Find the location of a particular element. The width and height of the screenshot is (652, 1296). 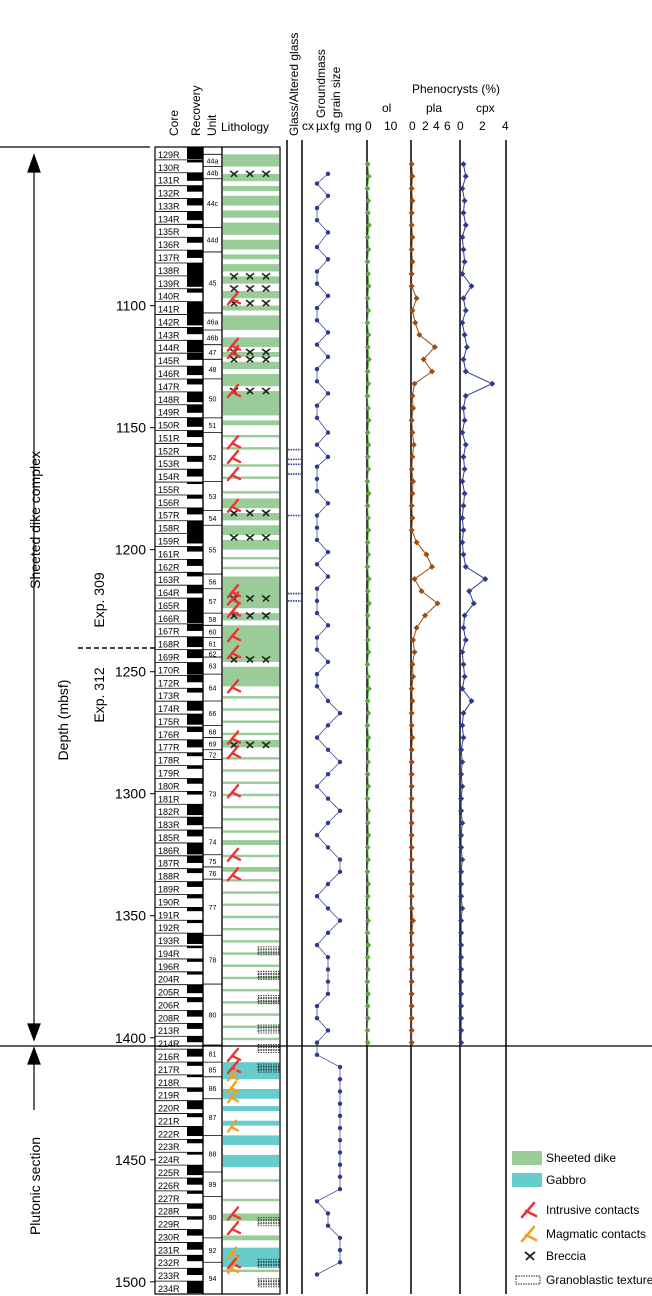

core-label-185R: 185R is located at coordinates (169, 838).